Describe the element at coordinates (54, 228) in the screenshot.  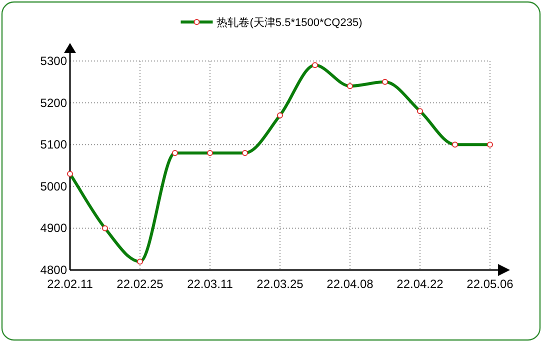
I see `y-tick-label: 4900` at that location.